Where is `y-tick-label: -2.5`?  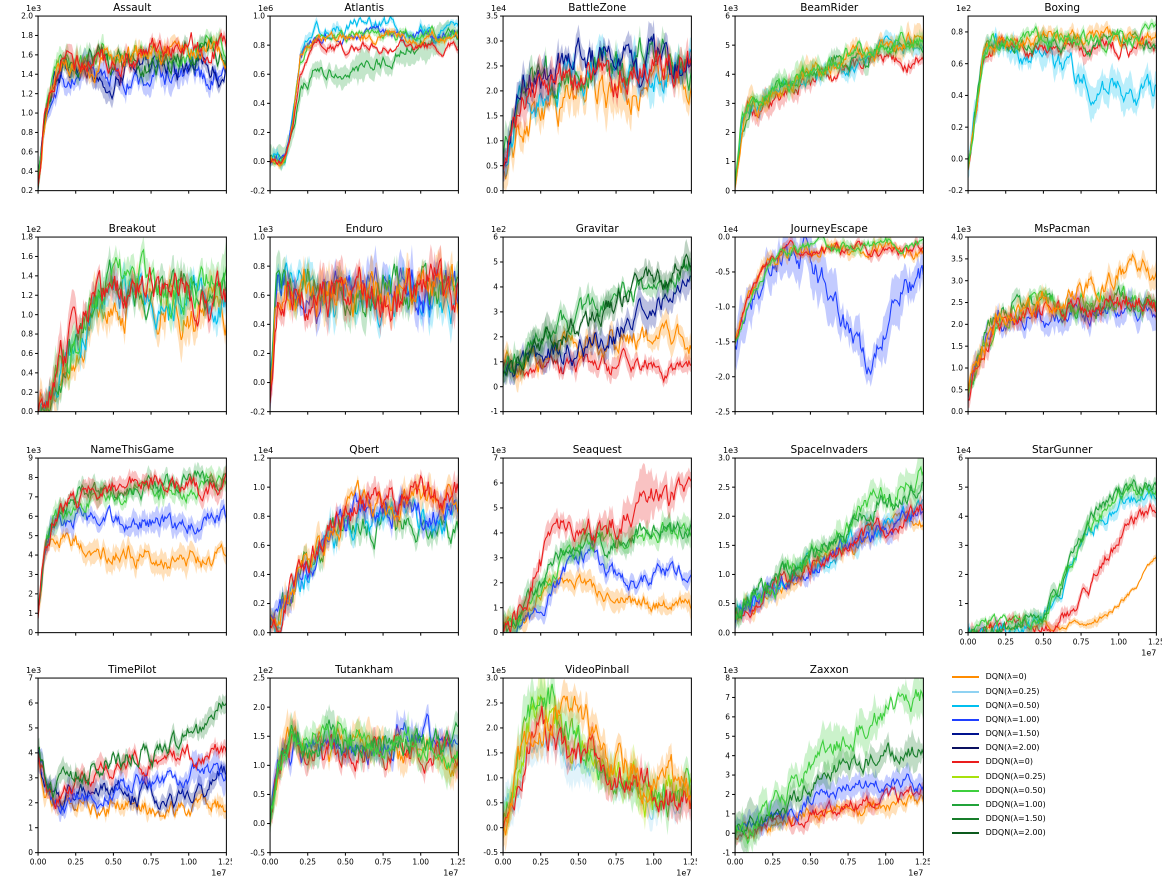 y-tick-label: -2.5 is located at coordinates (723, 411).